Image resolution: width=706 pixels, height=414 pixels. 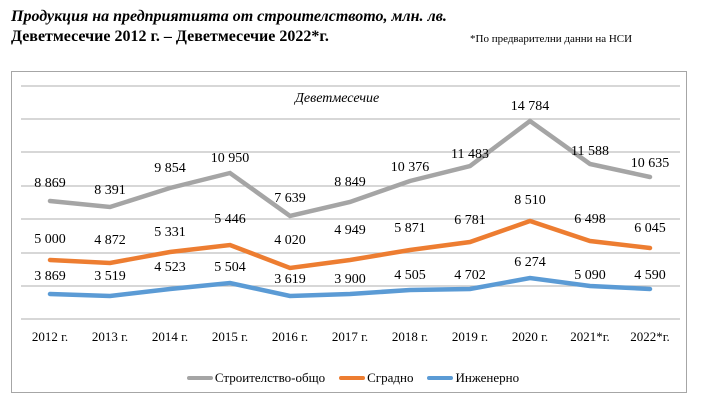 What do you see at coordinates (590, 336) in the screenshot?
I see `x-tick-label: 2021*г.` at bounding box center [590, 336].